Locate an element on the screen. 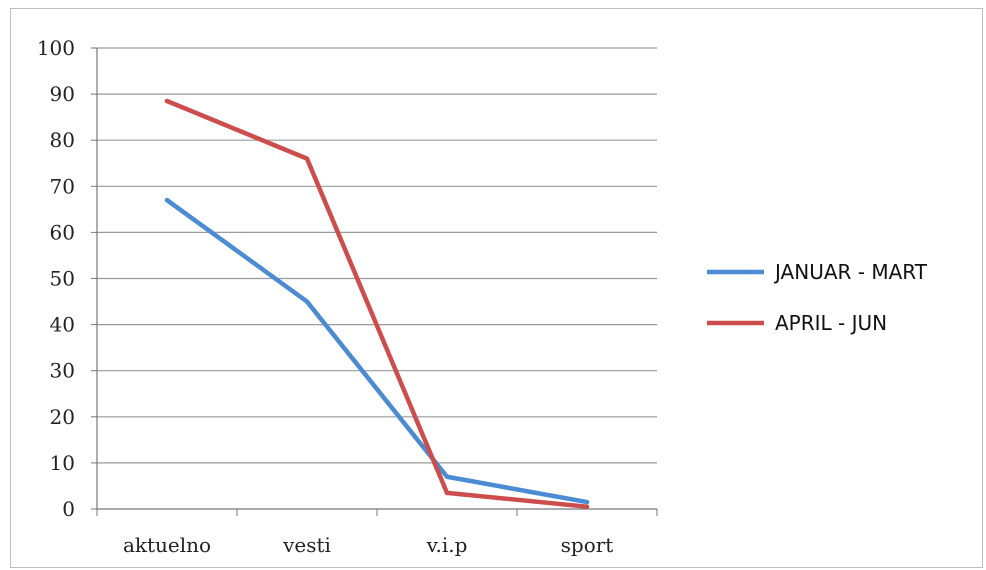  y-tick-label: 50 is located at coordinates (62, 279).